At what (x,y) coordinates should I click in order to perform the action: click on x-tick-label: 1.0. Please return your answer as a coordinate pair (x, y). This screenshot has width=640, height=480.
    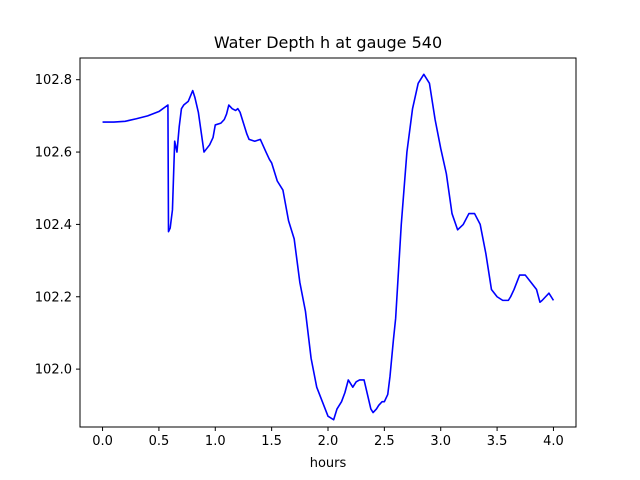
    Looking at the image, I should click on (215, 441).